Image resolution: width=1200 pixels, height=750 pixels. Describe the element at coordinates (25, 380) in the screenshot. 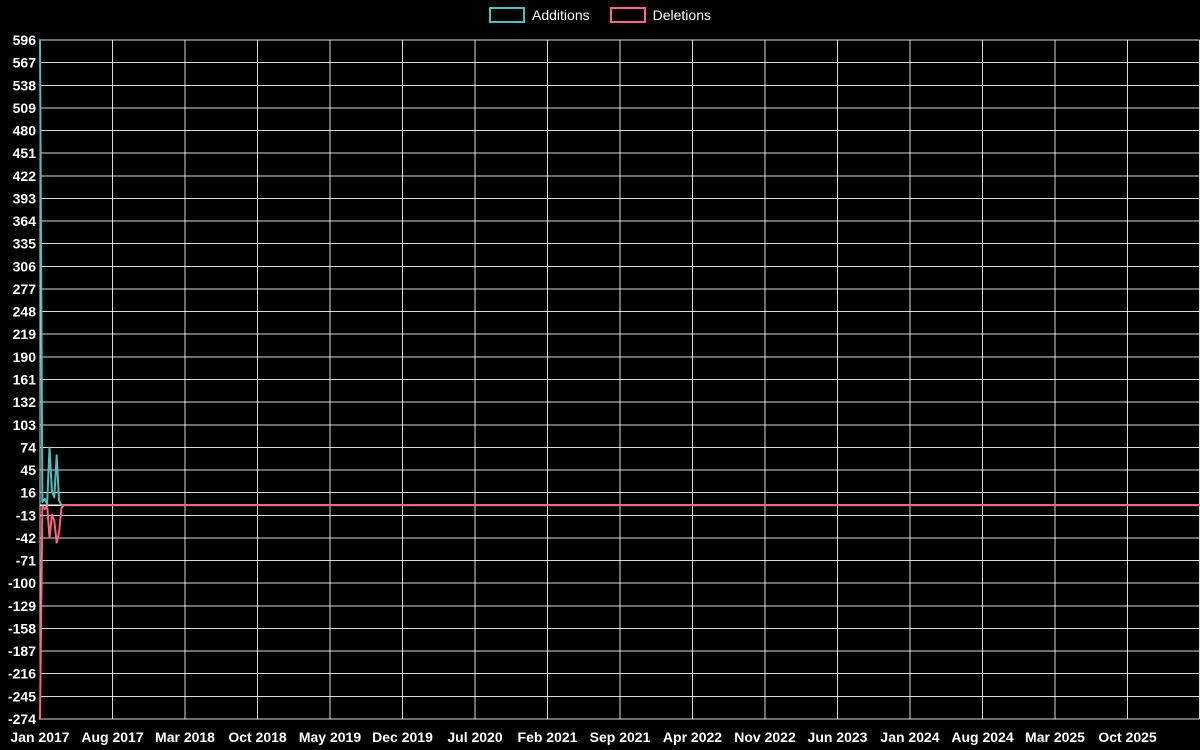

I see `y-tick-label: 161` at that location.